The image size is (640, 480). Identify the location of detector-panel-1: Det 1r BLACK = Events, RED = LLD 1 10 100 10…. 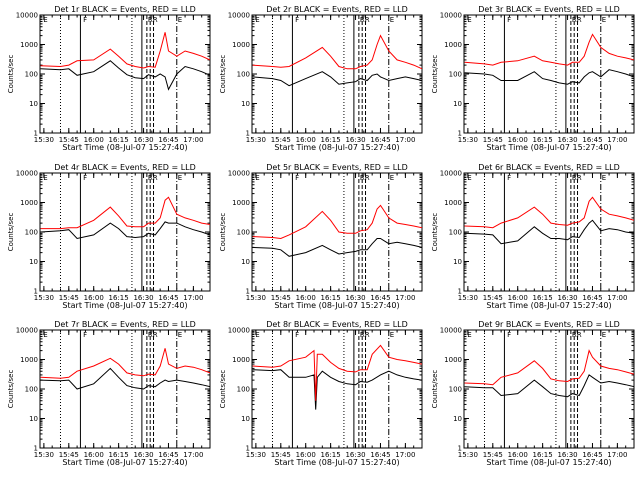
(109, 78).